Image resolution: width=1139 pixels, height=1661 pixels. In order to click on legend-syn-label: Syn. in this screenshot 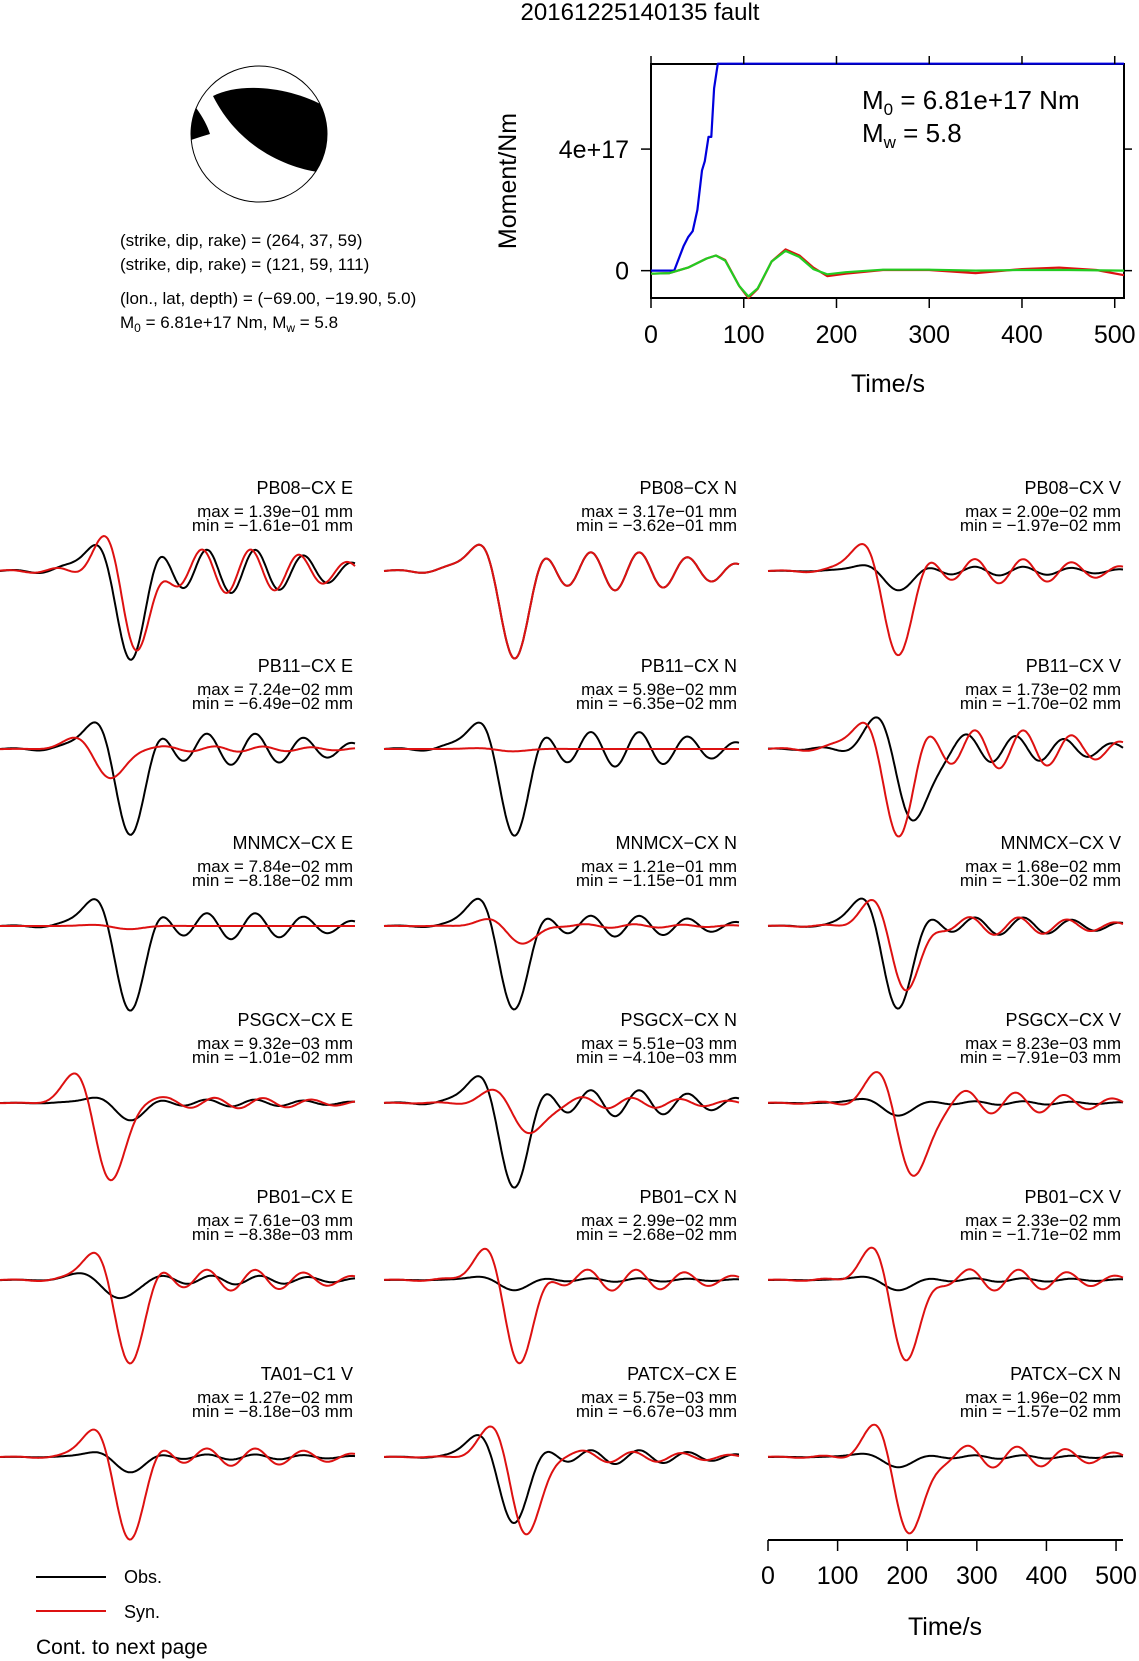, I will do `click(142, 1612)`.